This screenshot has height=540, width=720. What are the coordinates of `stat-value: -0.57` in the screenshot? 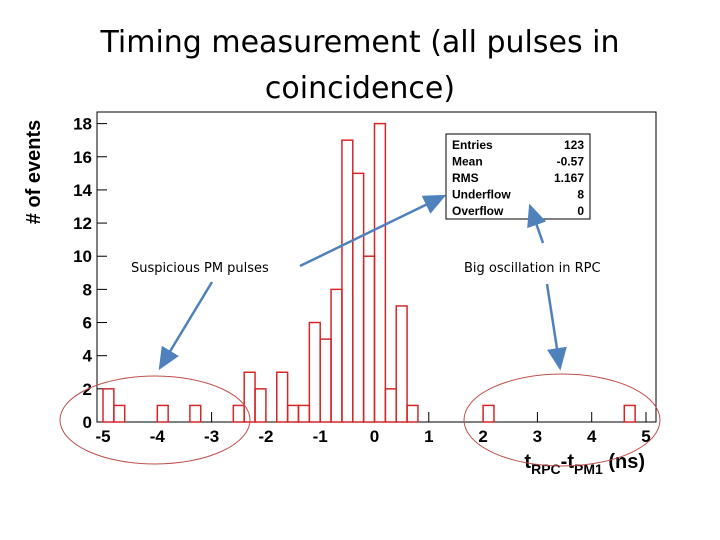 It's located at (571, 162).